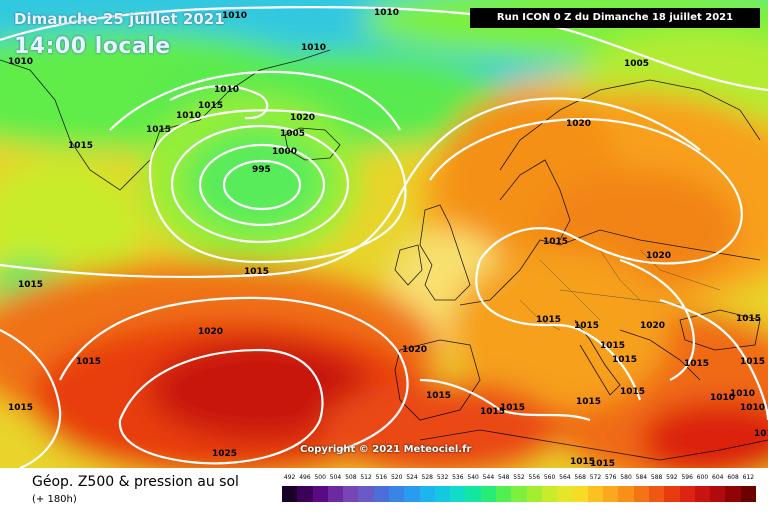  What do you see at coordinates (534, 477) in the screenshot?
I see `scale-label: 556` at bounding box center [534, 477].